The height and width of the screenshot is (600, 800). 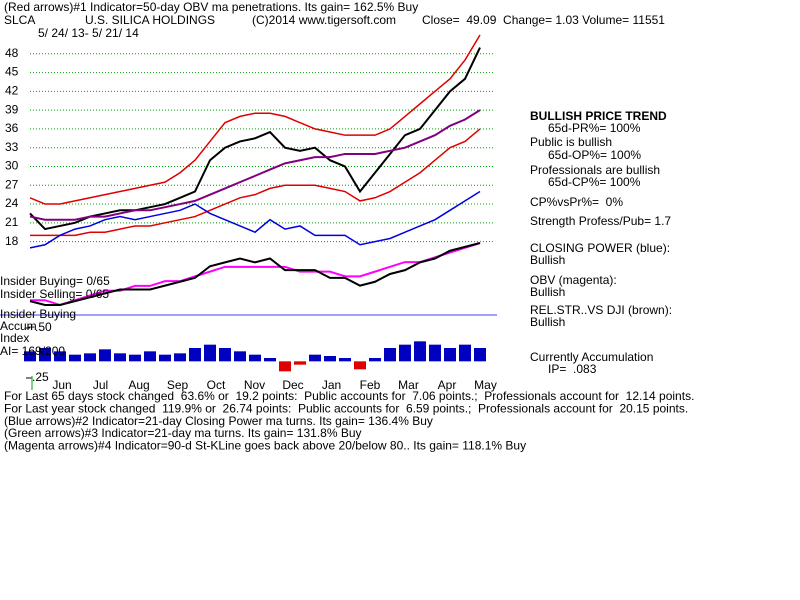 I want to click on accum-tick-label: -.25, so click(x=38, y=377).